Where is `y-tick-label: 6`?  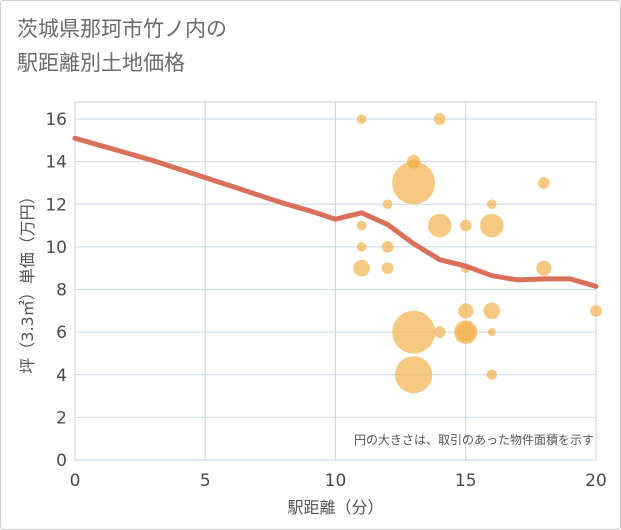 y-tick-label: 6 is located at coordinates (61, 333).